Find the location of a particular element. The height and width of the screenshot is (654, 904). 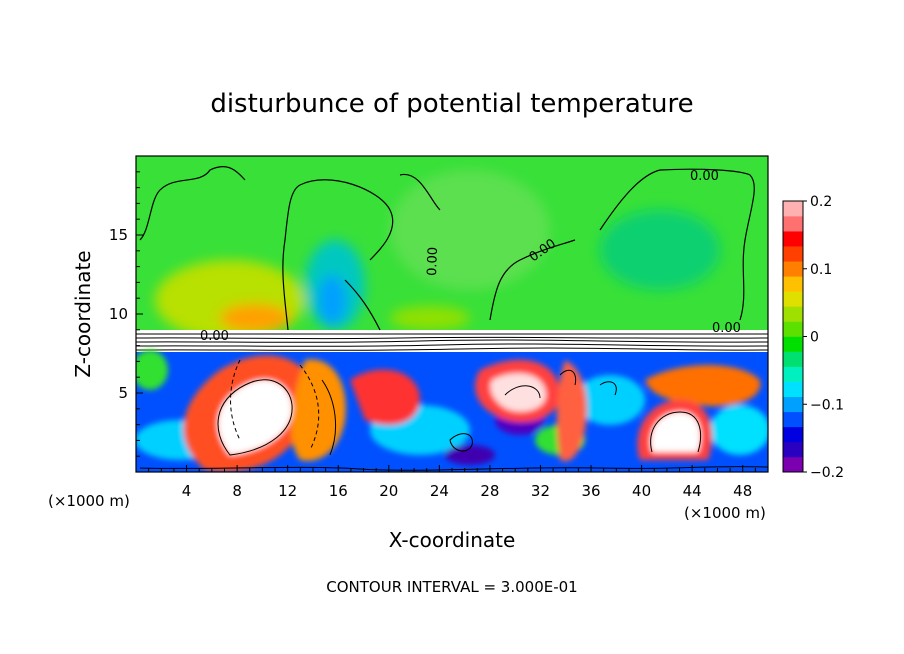

x-unit-right: (×1000 m) is located at coordinates (725, 513).